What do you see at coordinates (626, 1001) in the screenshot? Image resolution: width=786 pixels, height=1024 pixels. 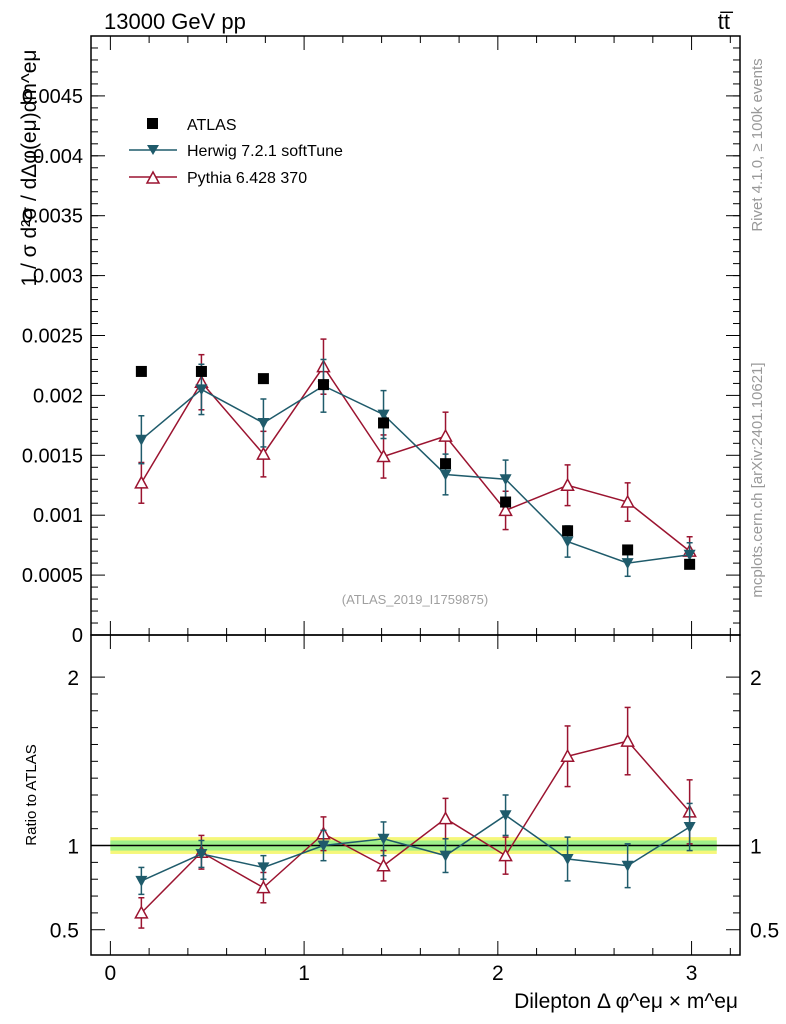 I see `x-axis-label: Dilepton Δ φ^eμ × m^eμ` at bounding box center [626, 1001].